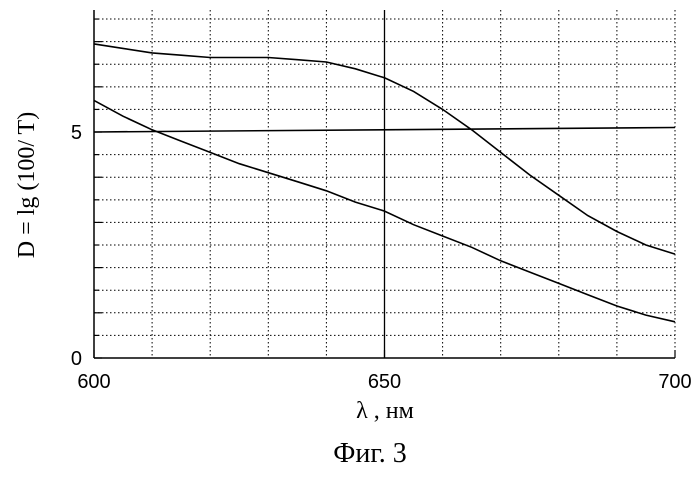 The height and width of the screenshot is (478, 700). Describe the element at coordinates (93, 382) in the screenshot. I see `x-tick-label: 600` at that location.